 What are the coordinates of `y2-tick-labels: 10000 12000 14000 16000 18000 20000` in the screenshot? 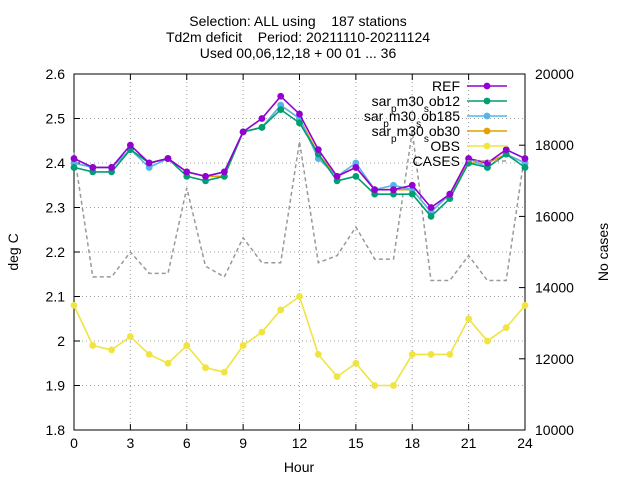 It's located at (554, 252).